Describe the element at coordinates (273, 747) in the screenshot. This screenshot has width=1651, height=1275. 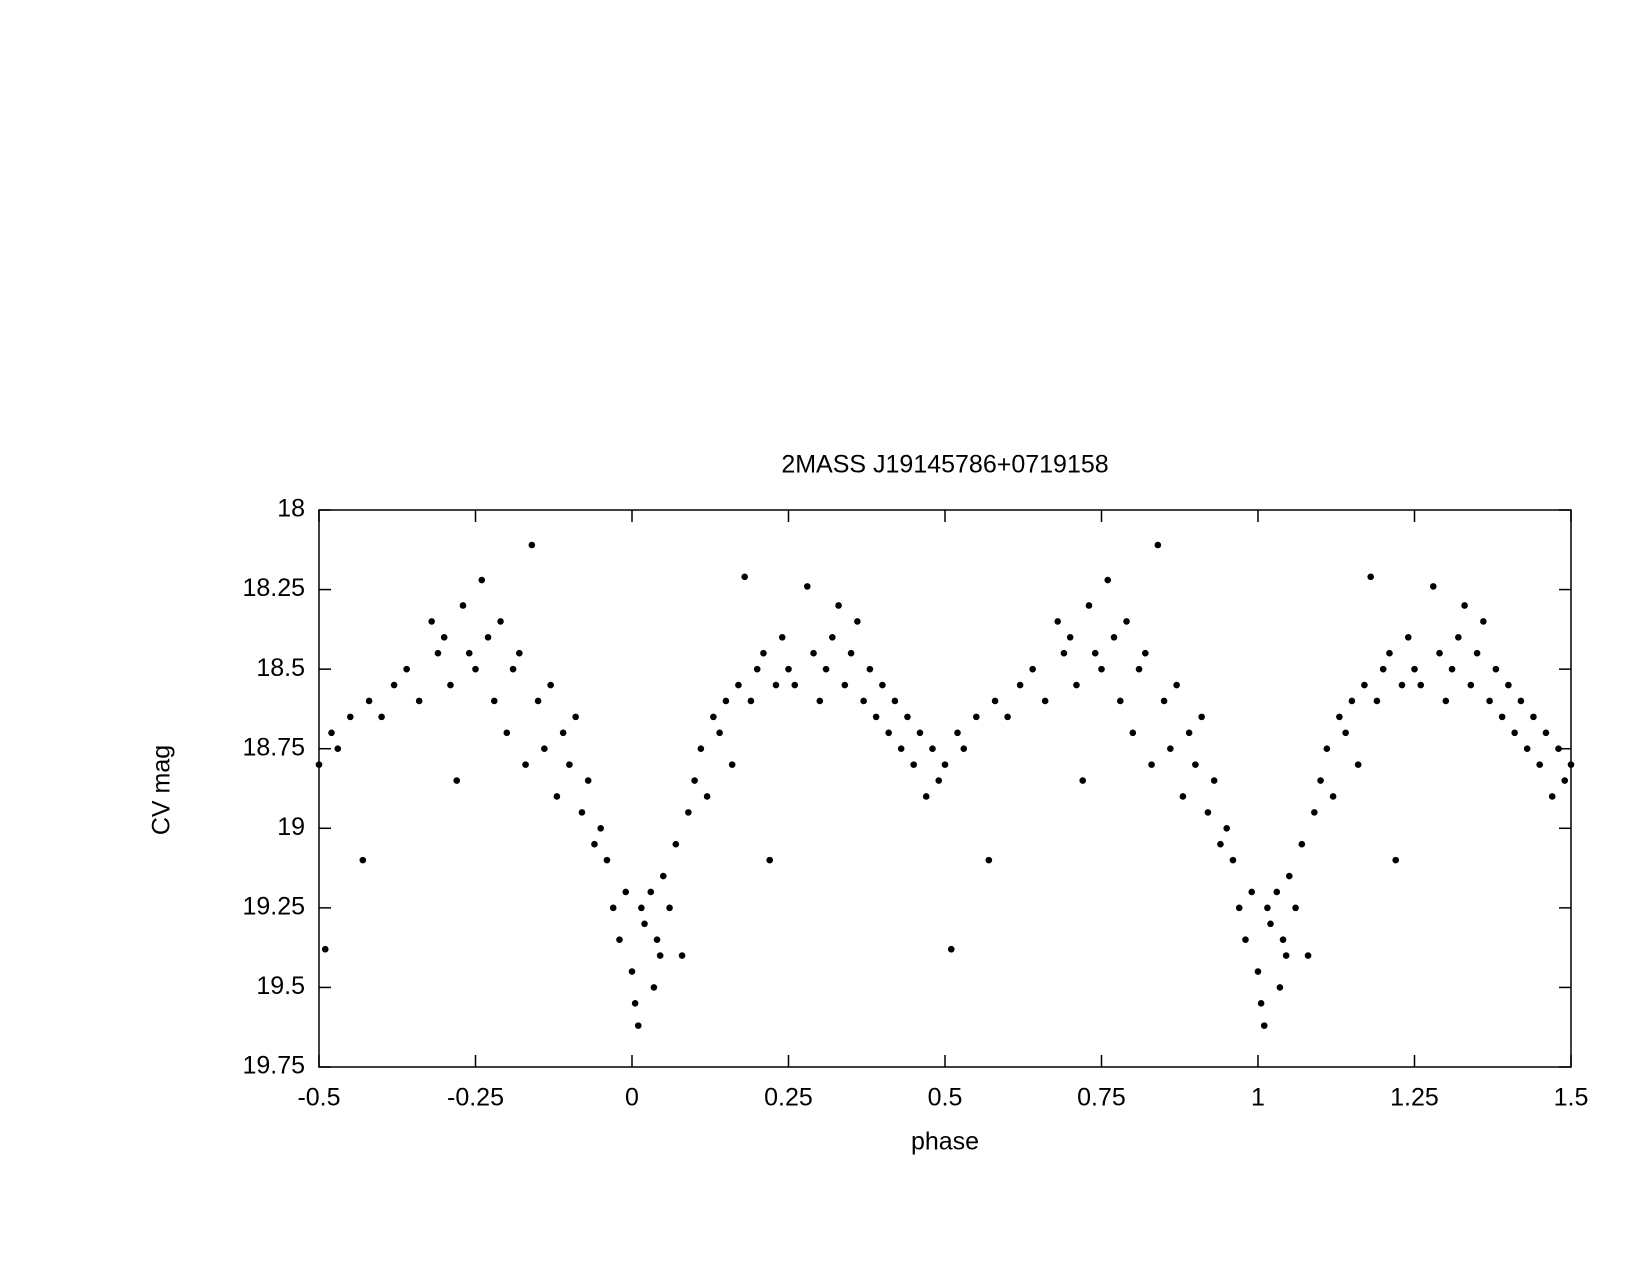
I see `y-tick-label: 18.75` at that location.